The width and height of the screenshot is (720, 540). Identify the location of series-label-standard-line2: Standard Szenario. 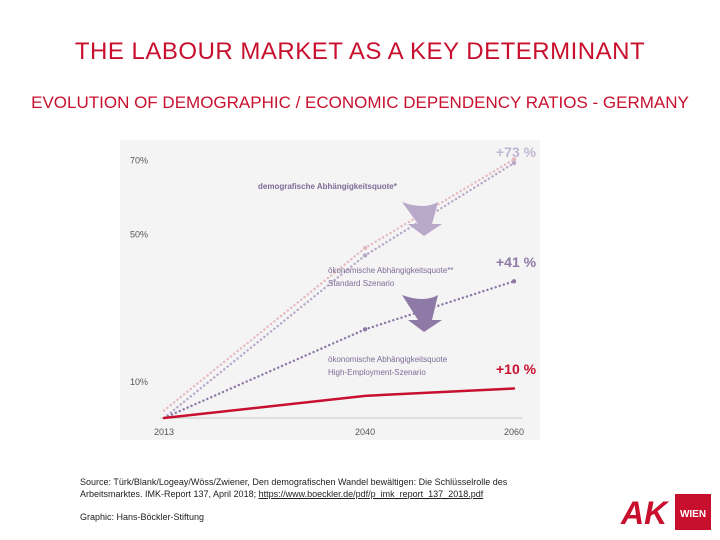
(361, 283).